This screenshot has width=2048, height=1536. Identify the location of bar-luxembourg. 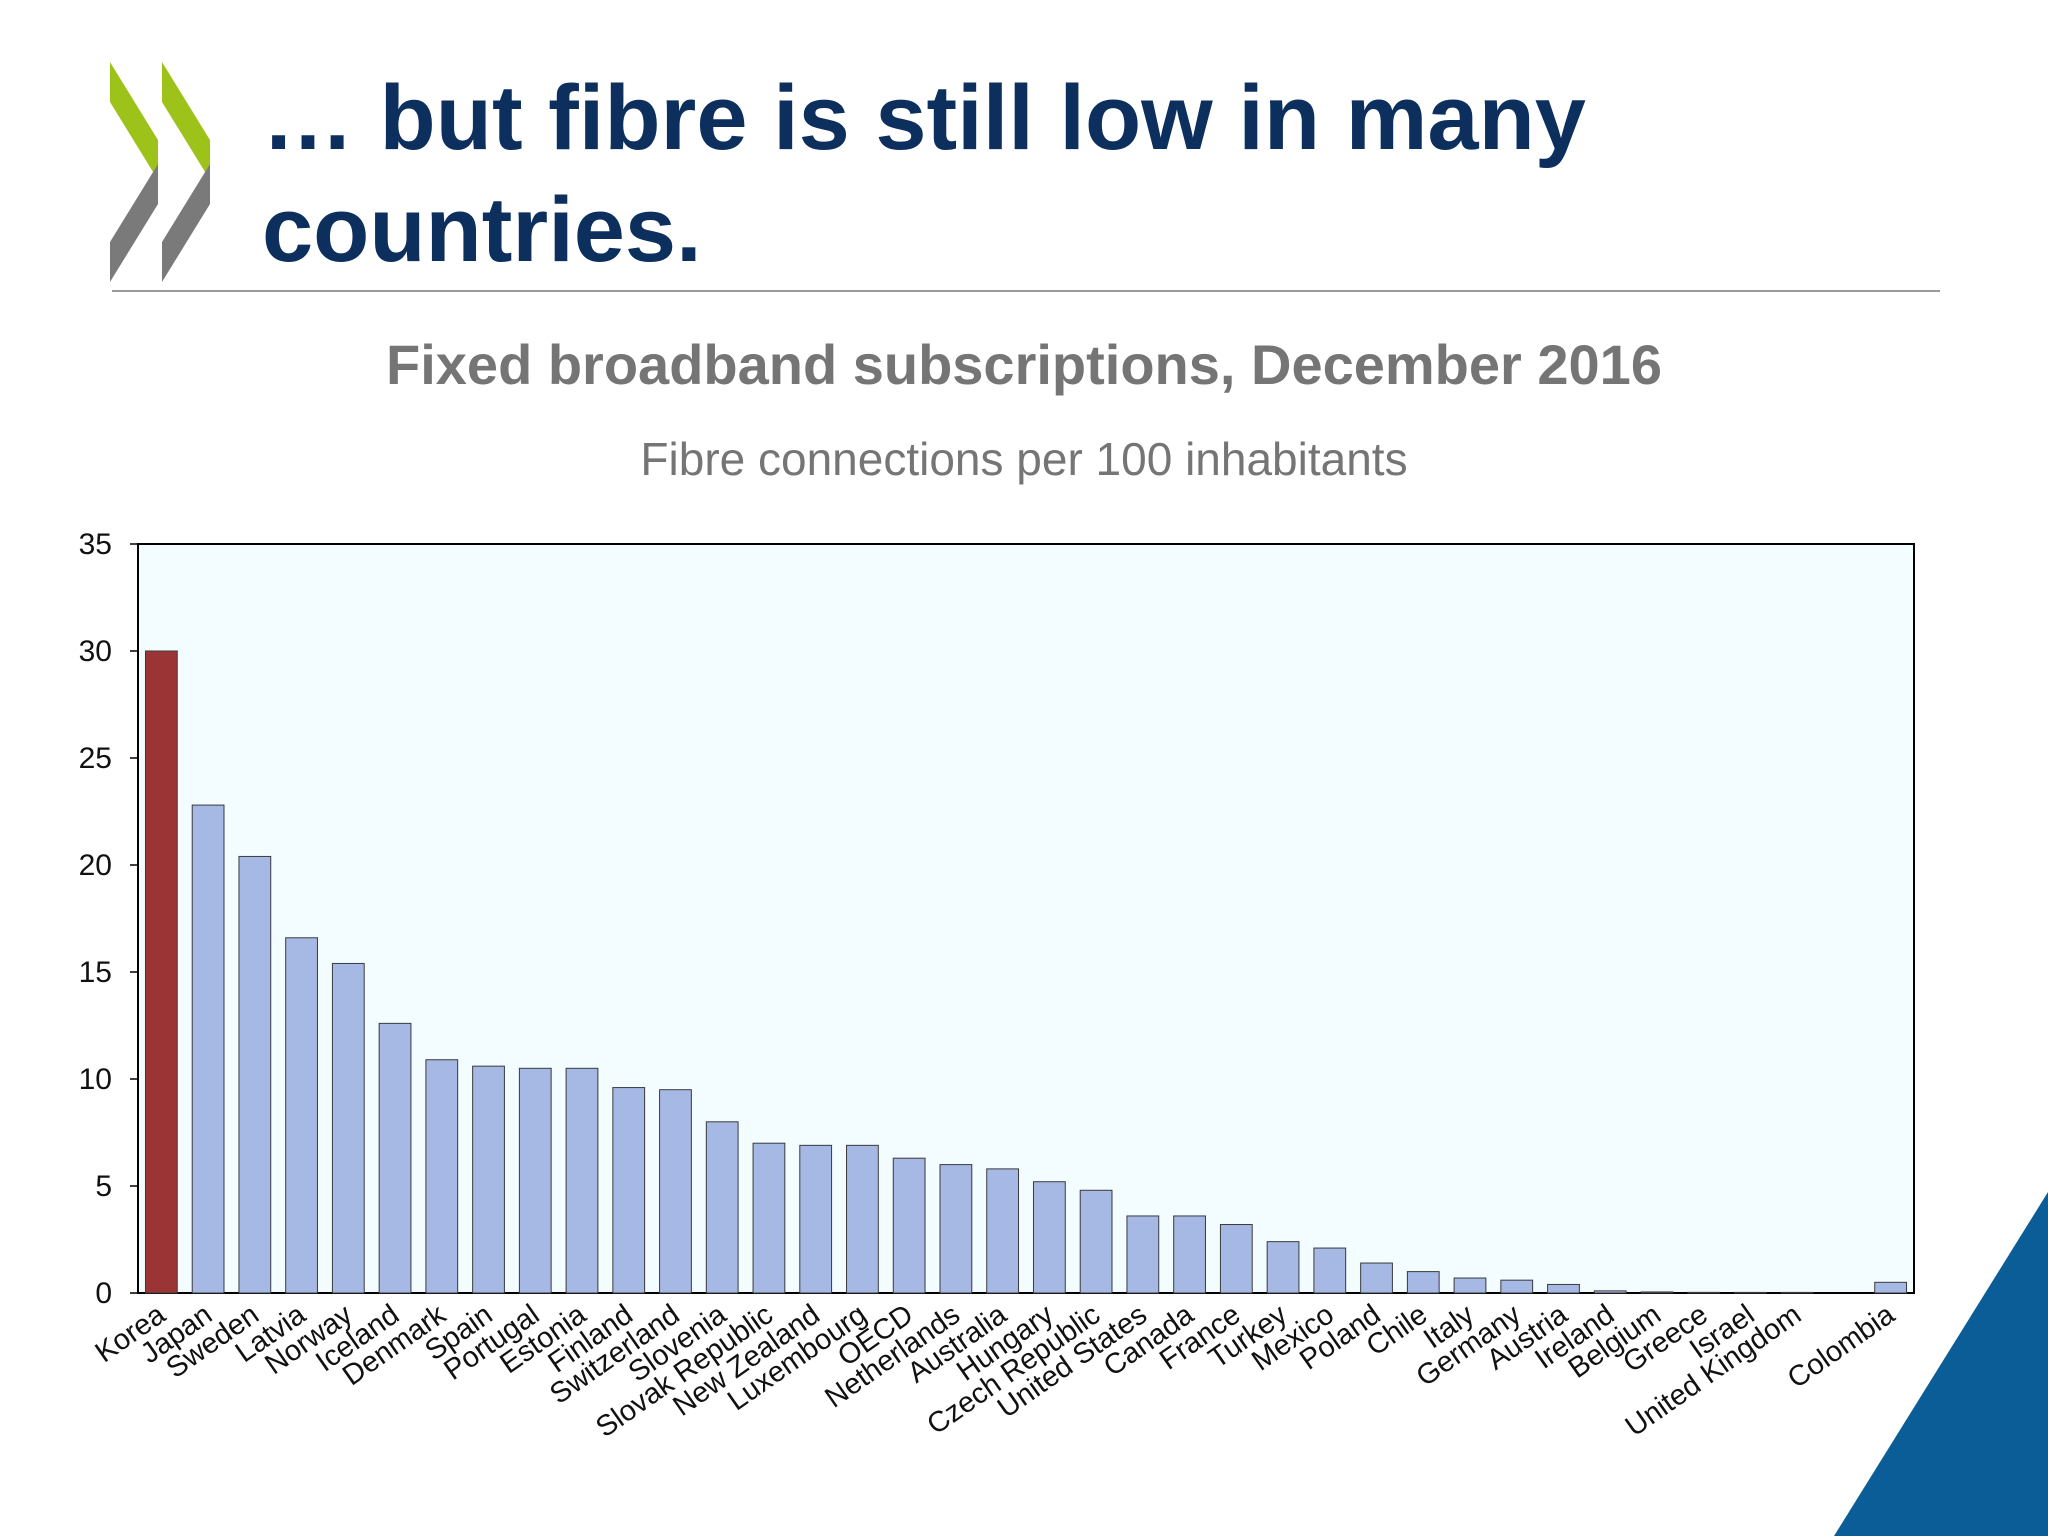
(862, 1219).